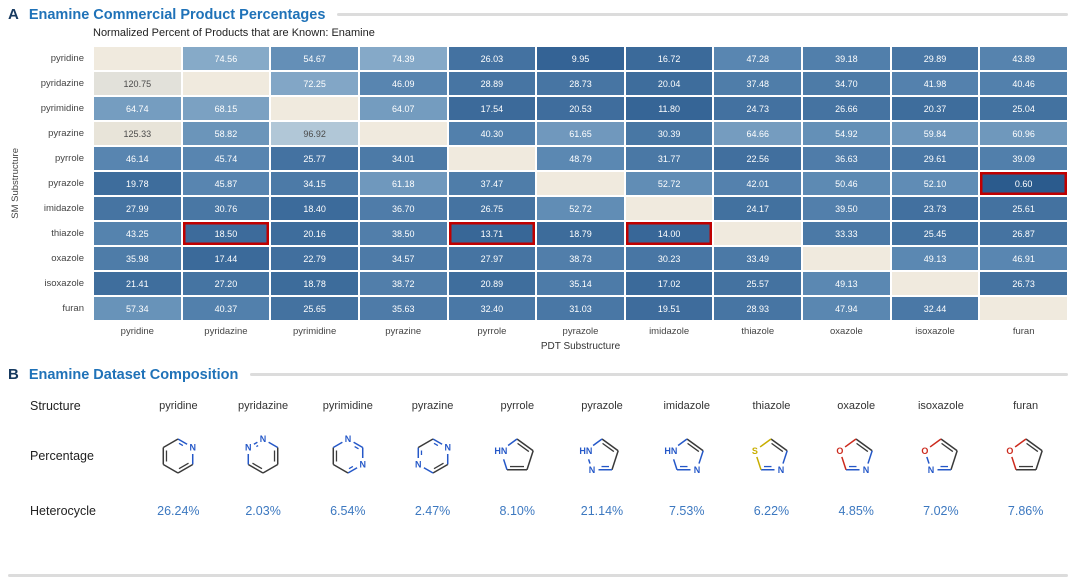  Describe the element at coordinates (602, 406) in the screenshot. I see `composition-heterocycle-name: pyrazole` at that location.